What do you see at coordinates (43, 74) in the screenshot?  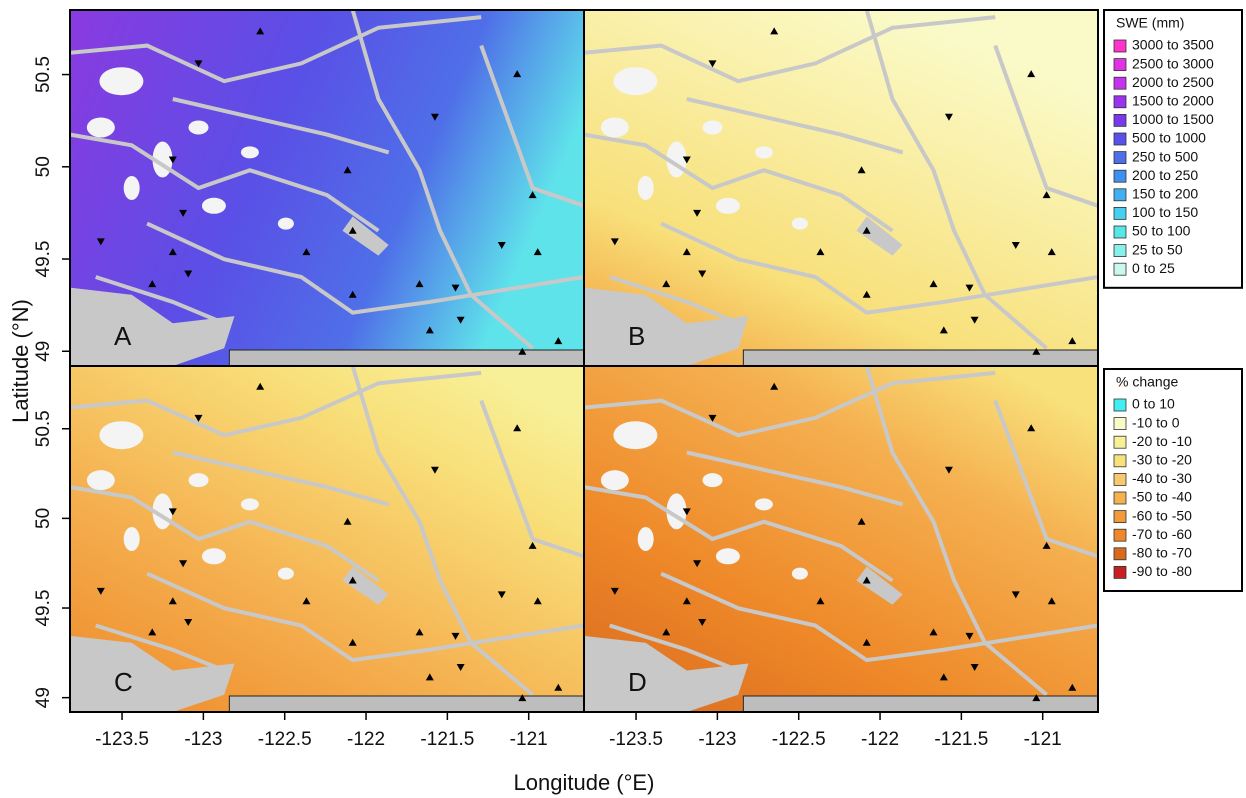 I see `y-tick-label: 50.5` at bounding box center [43, 74].